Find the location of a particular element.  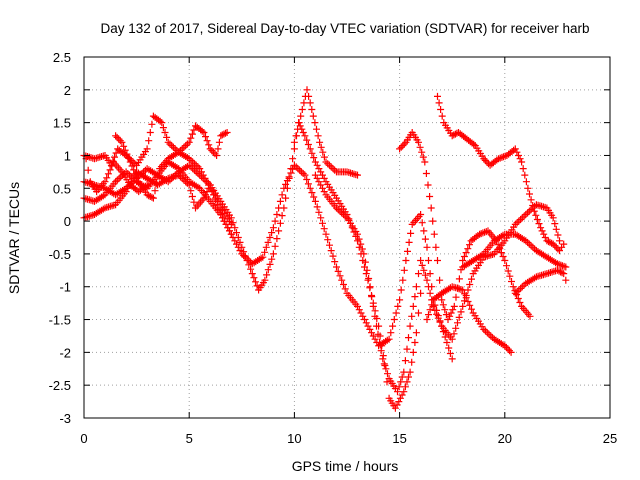

x-tick-label: 10 is located at coordinates (294, 438).